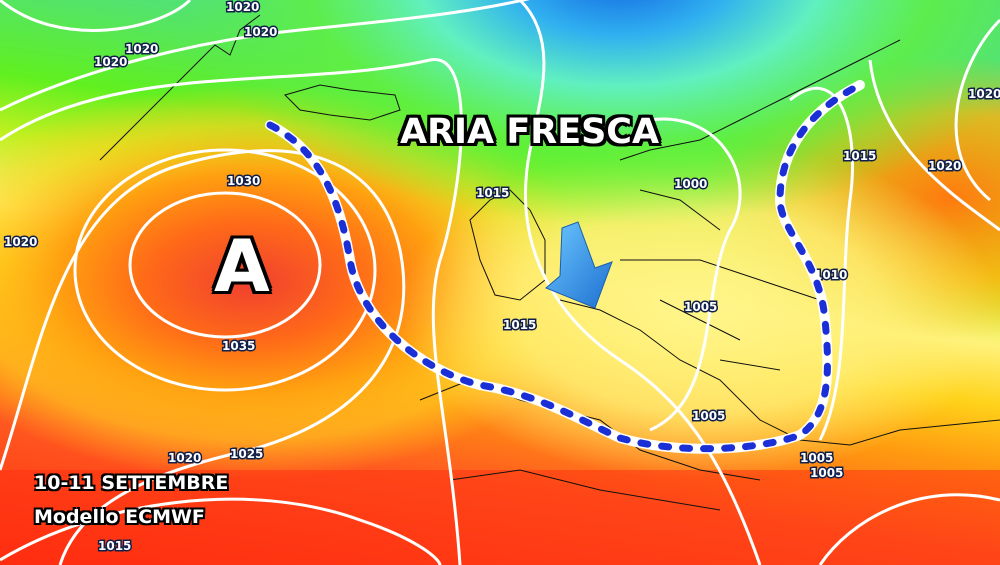  What do you see at coordinates (830, 275) in the screenshot?
I see `isobar-label: 1010` at bounding box center [830, 275].